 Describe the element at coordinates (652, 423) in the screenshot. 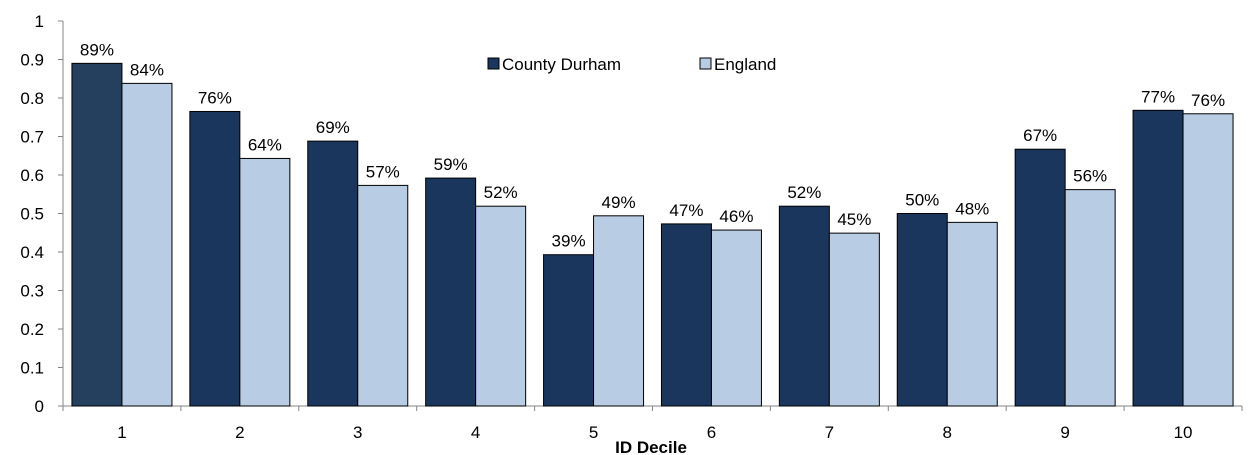

I see `x-axis: 1 2 3 4 5 6 7 8 9 10` at that location.